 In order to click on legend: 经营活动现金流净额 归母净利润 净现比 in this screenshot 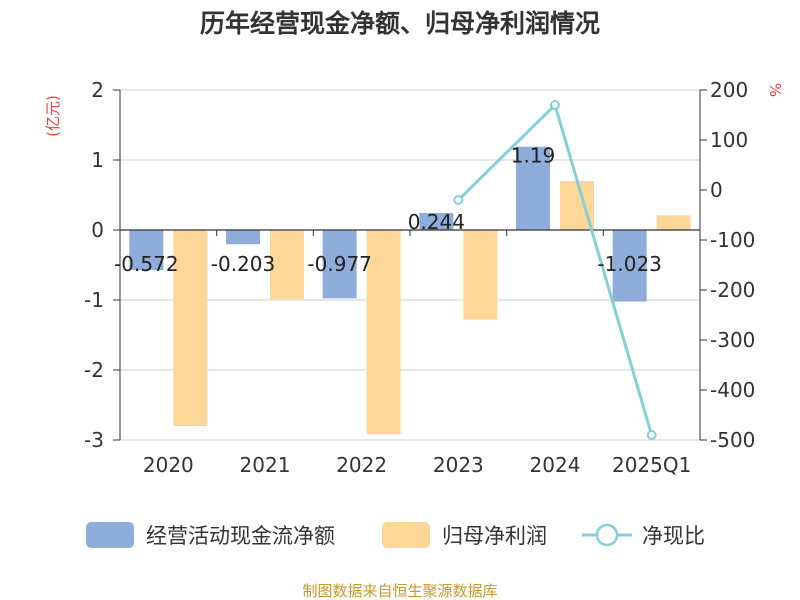, I will do `click(395, 535)`.